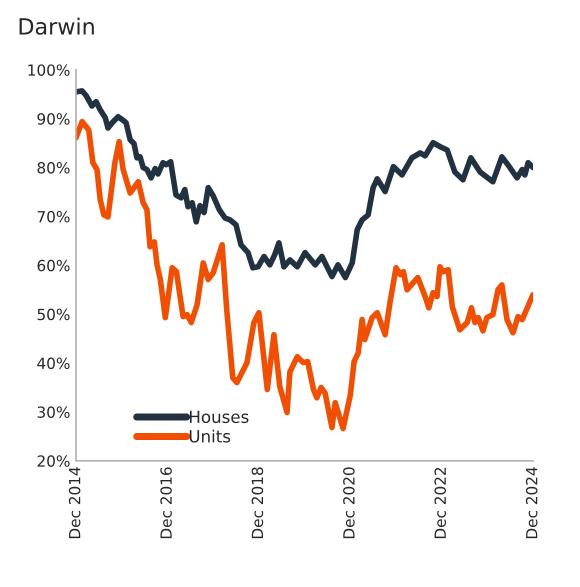 This screenshot has height=587, width=580. Describe the element at coordinates (54, 266) in the screenshot. I see `y-tick-label: 60%` at that location.